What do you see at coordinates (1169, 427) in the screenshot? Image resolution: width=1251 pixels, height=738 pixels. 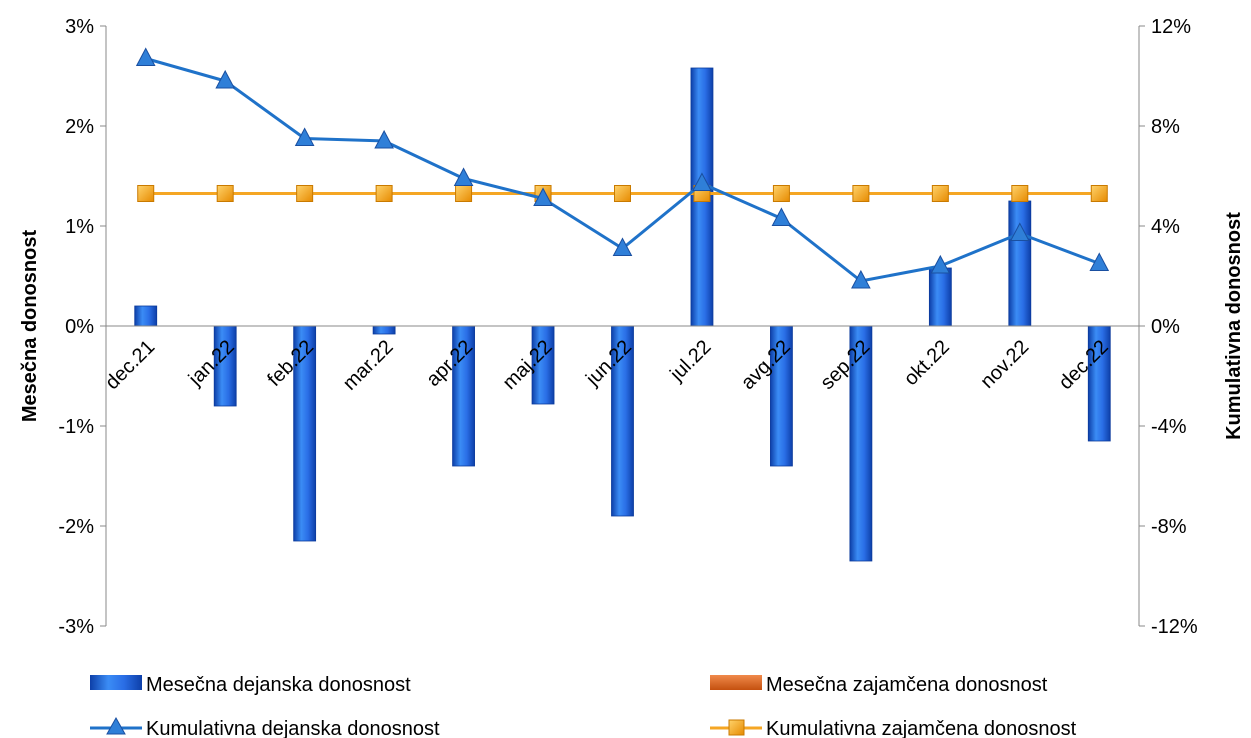 I see `right-axis-tick-label: -4%` at bounding box center [1169, 427].